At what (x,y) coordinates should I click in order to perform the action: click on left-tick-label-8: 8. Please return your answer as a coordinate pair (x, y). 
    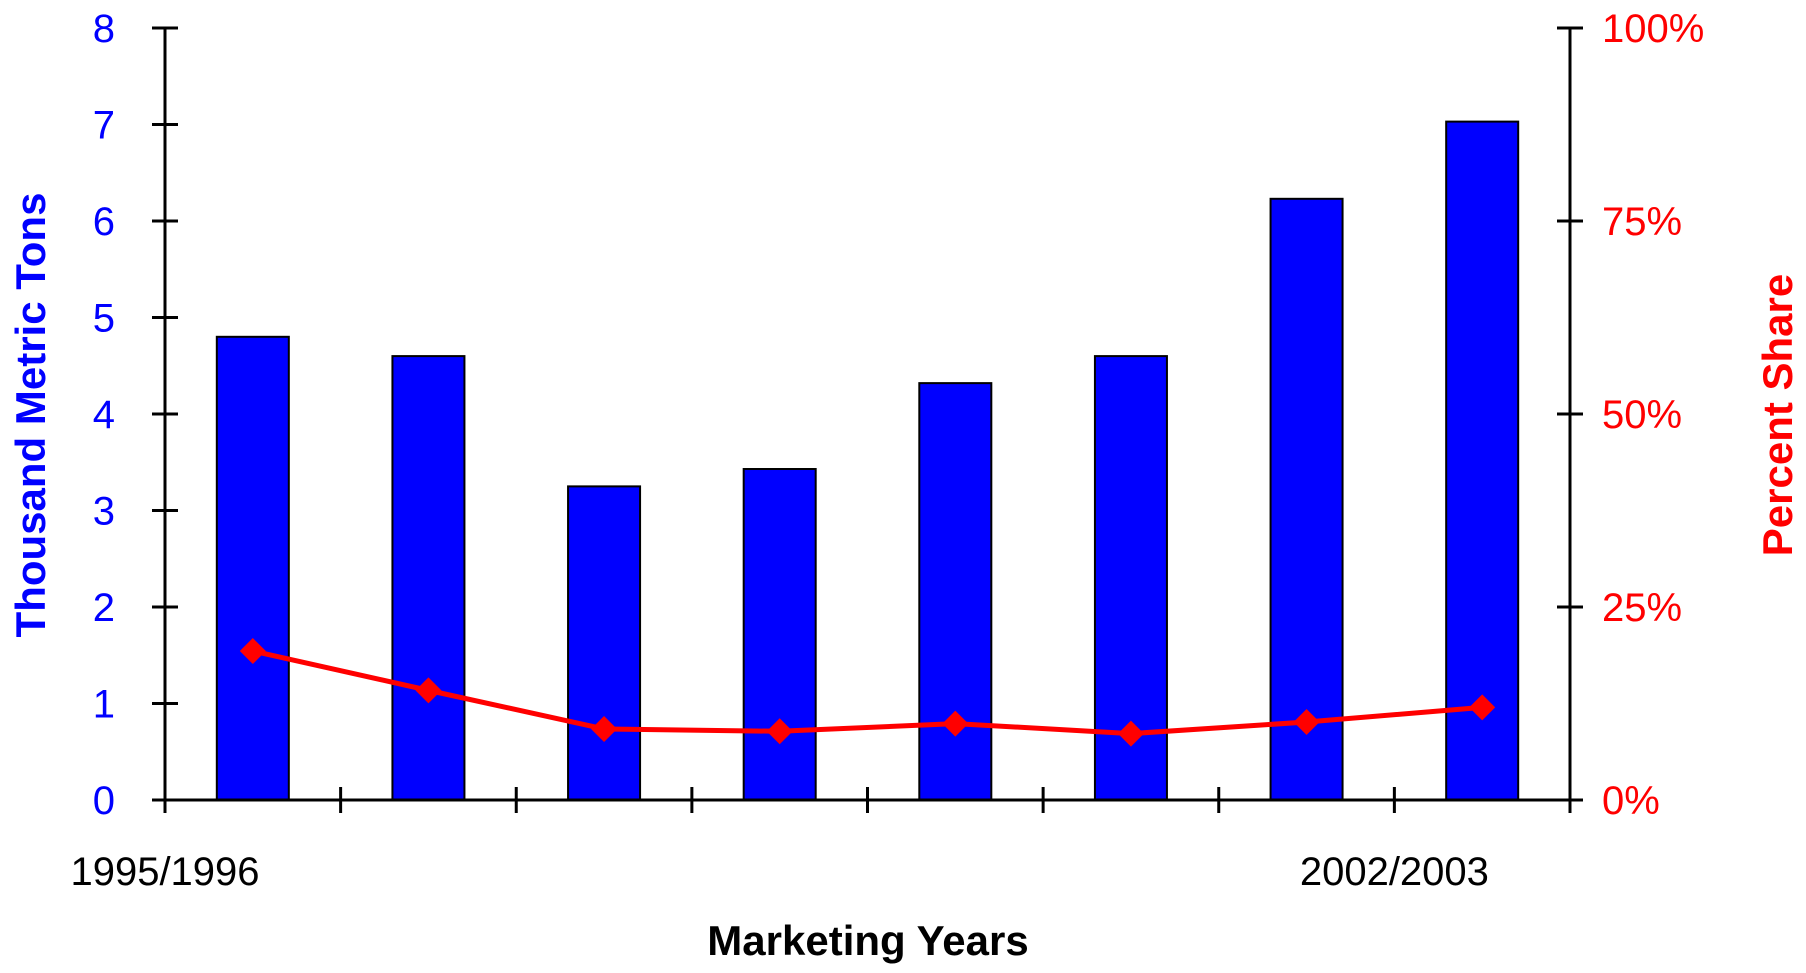
    Looking at the image, I should click on (104, 29).